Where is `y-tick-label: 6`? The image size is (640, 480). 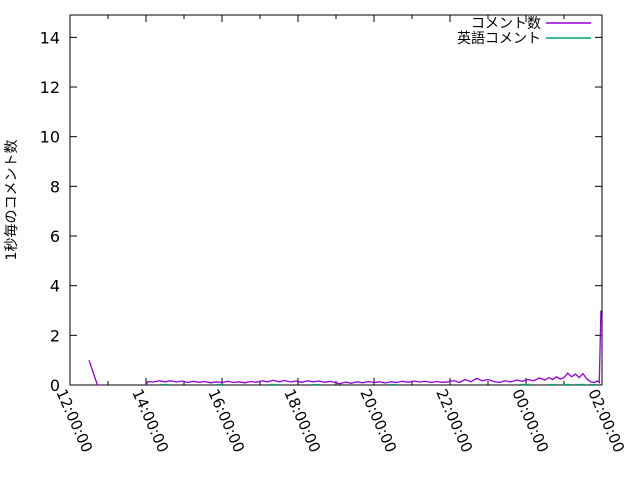 y-tick-label: 6 is located at coordinates (55, 236).